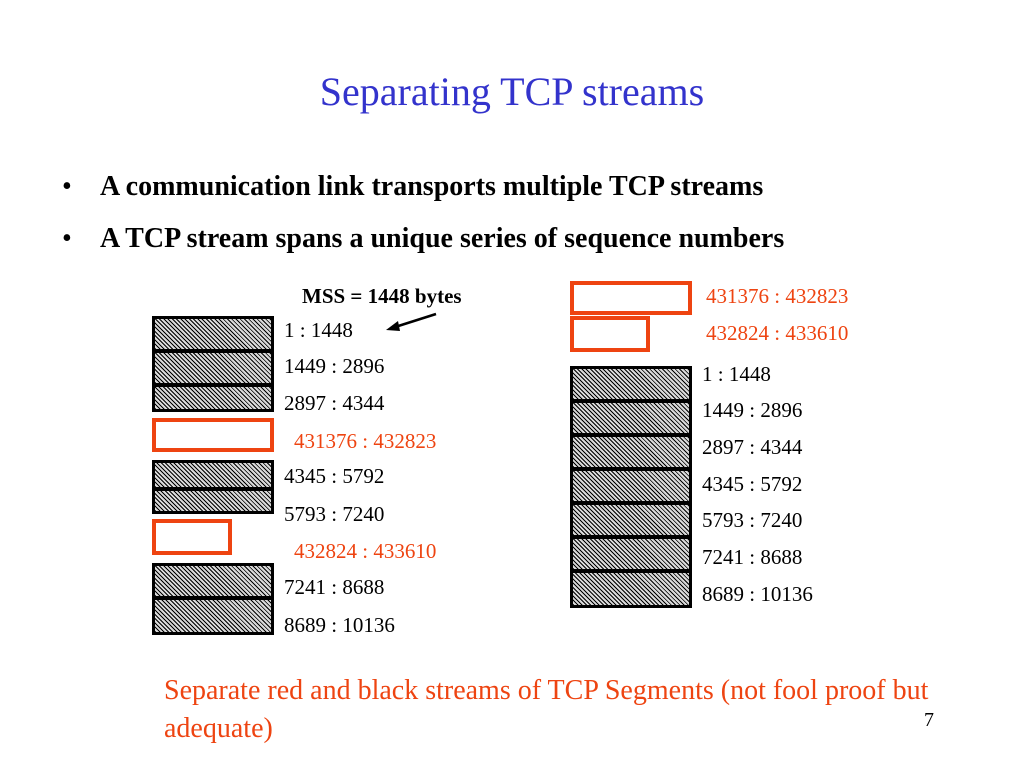 Image resolution: width=1024 pixels, height=768 pixels. I want to click on left-segment-label: 1 : 1448, so click(318, 330).